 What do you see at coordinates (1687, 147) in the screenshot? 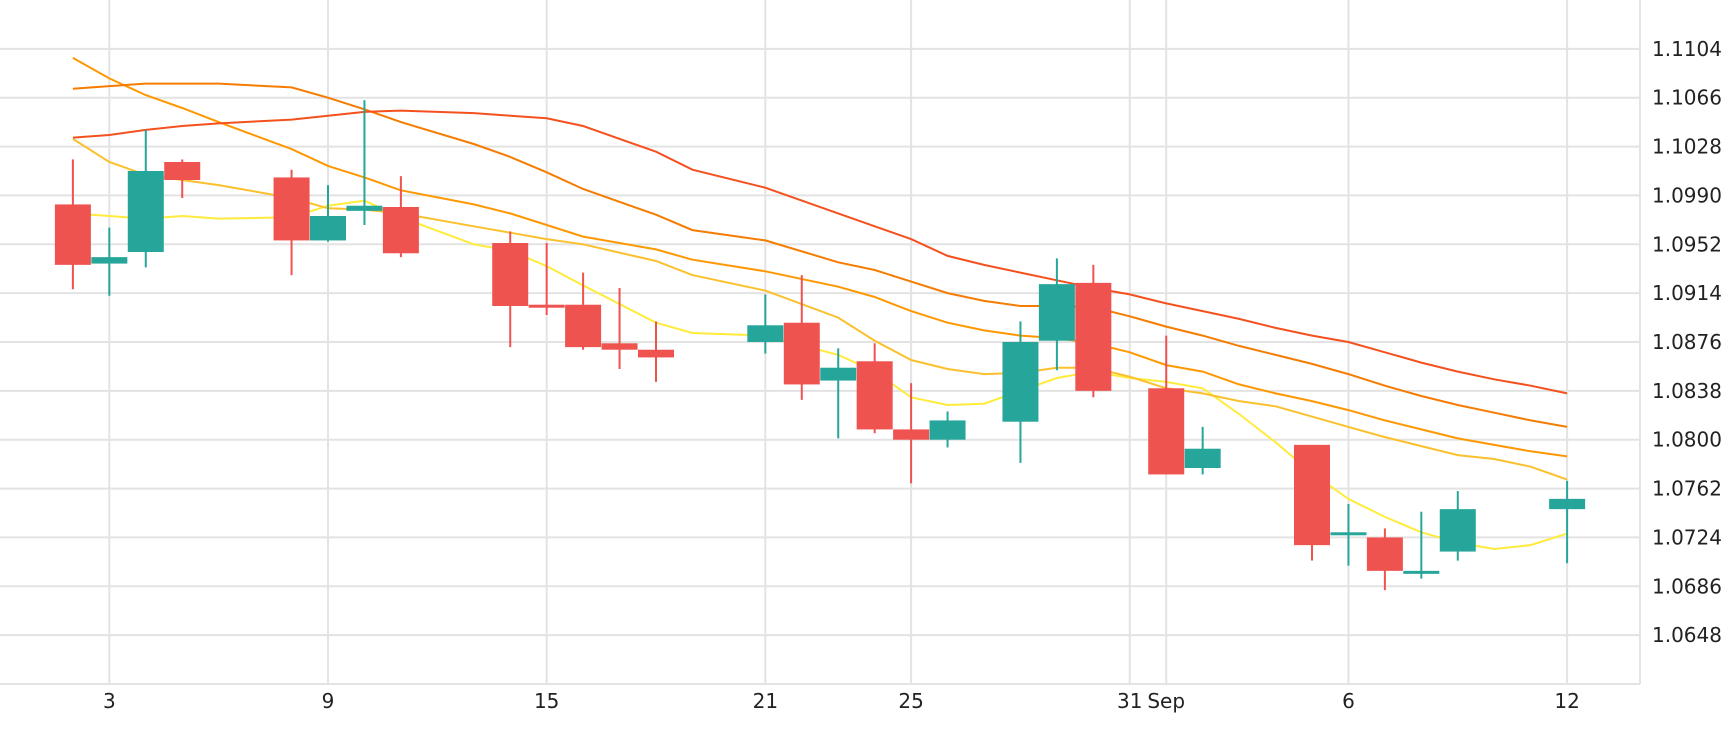
I see `y-tick-label: 1.1028` at bounding box center [1687, 147].